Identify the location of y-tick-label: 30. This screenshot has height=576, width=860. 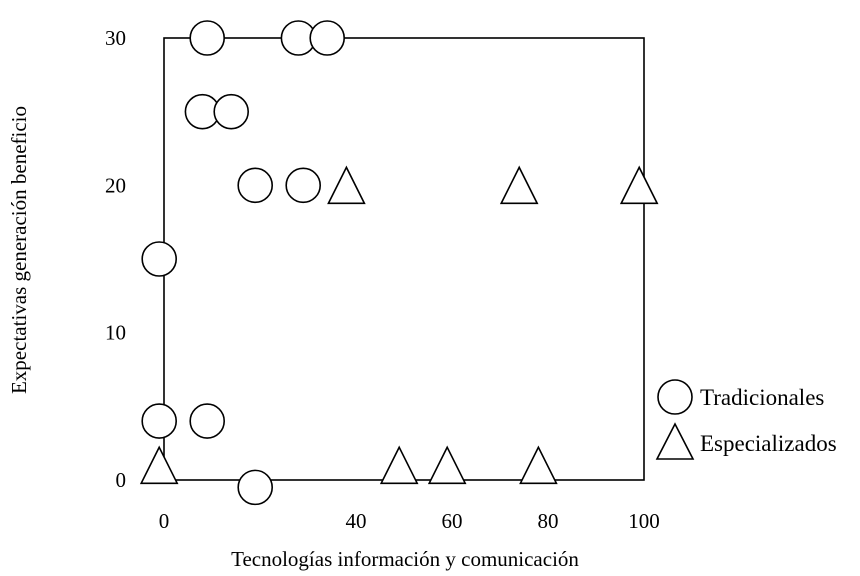
(115, 38).